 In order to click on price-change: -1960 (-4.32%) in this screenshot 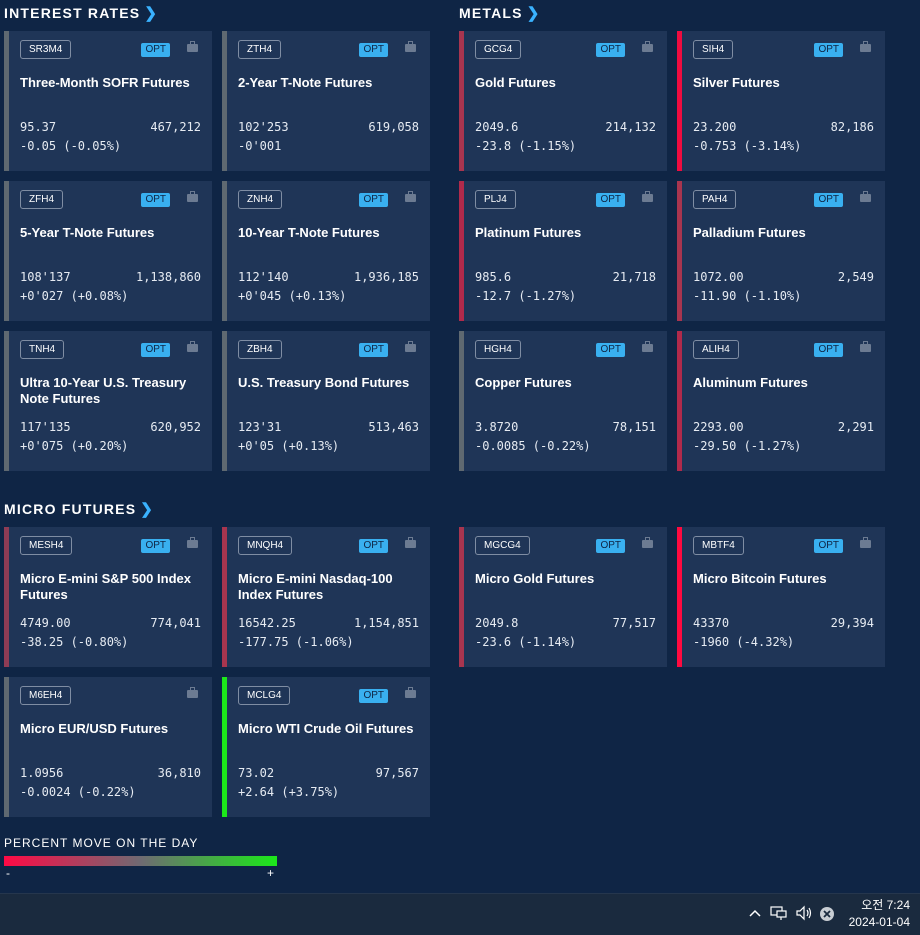, I will do `click(744, 642)`.